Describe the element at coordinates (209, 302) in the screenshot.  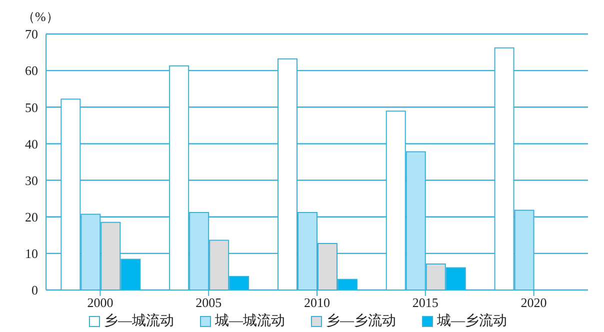
I see `x-tick-label: 2005` at that location.